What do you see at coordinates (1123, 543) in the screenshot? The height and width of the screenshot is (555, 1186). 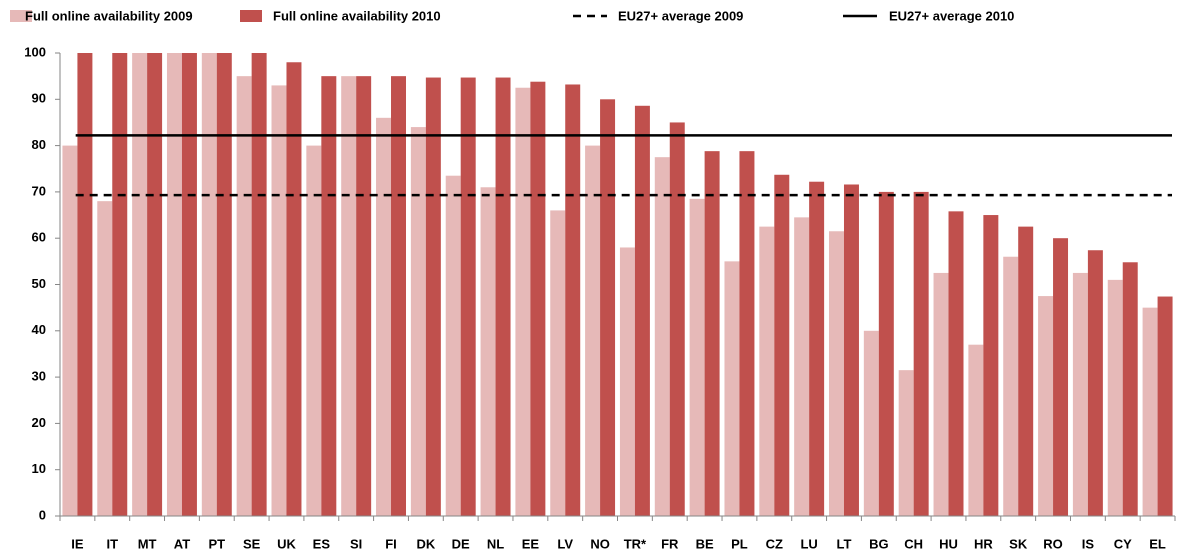 I see `x-tick-label: CY` at bounding box center [1123, 543].